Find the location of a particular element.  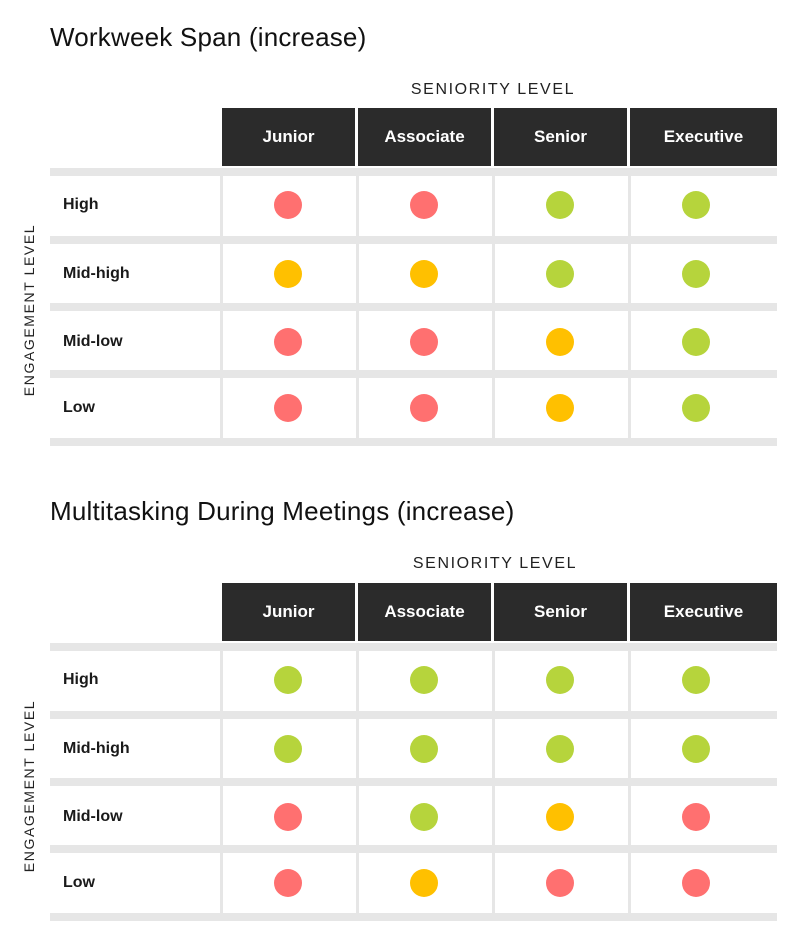

chart-title: Multitasking During Meetings (increase) is located at coordinates (282, 511).